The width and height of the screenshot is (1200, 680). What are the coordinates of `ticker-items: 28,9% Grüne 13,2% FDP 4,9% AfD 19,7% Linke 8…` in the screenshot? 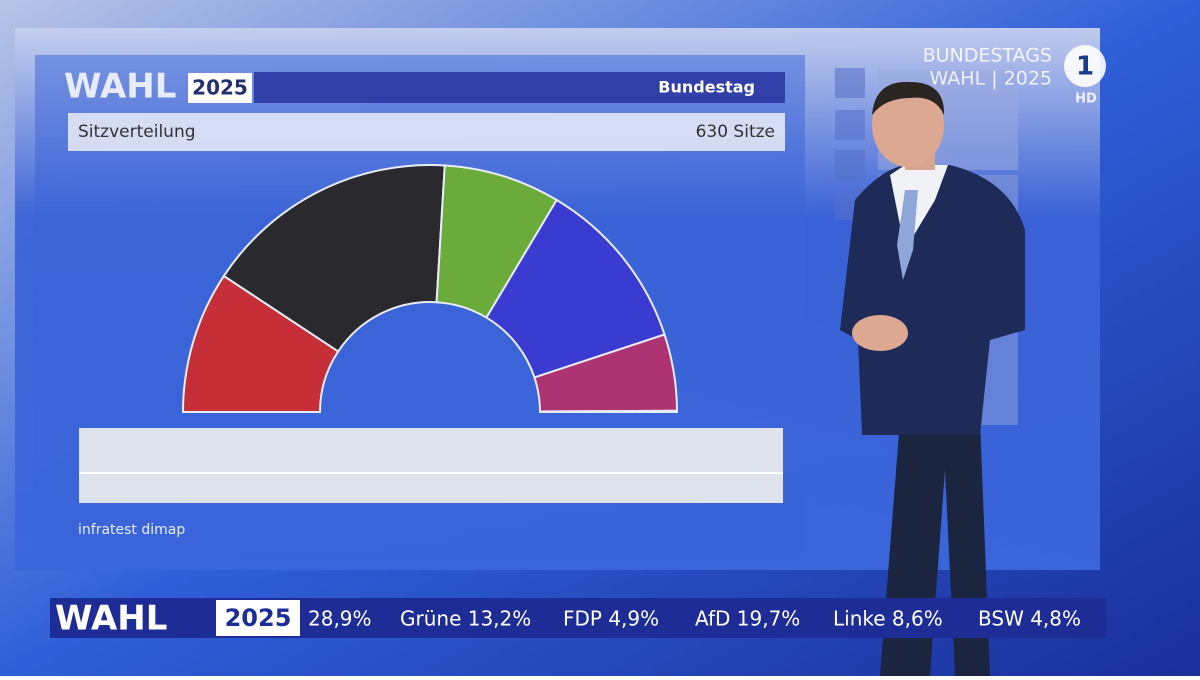 It's located at (694, 619).